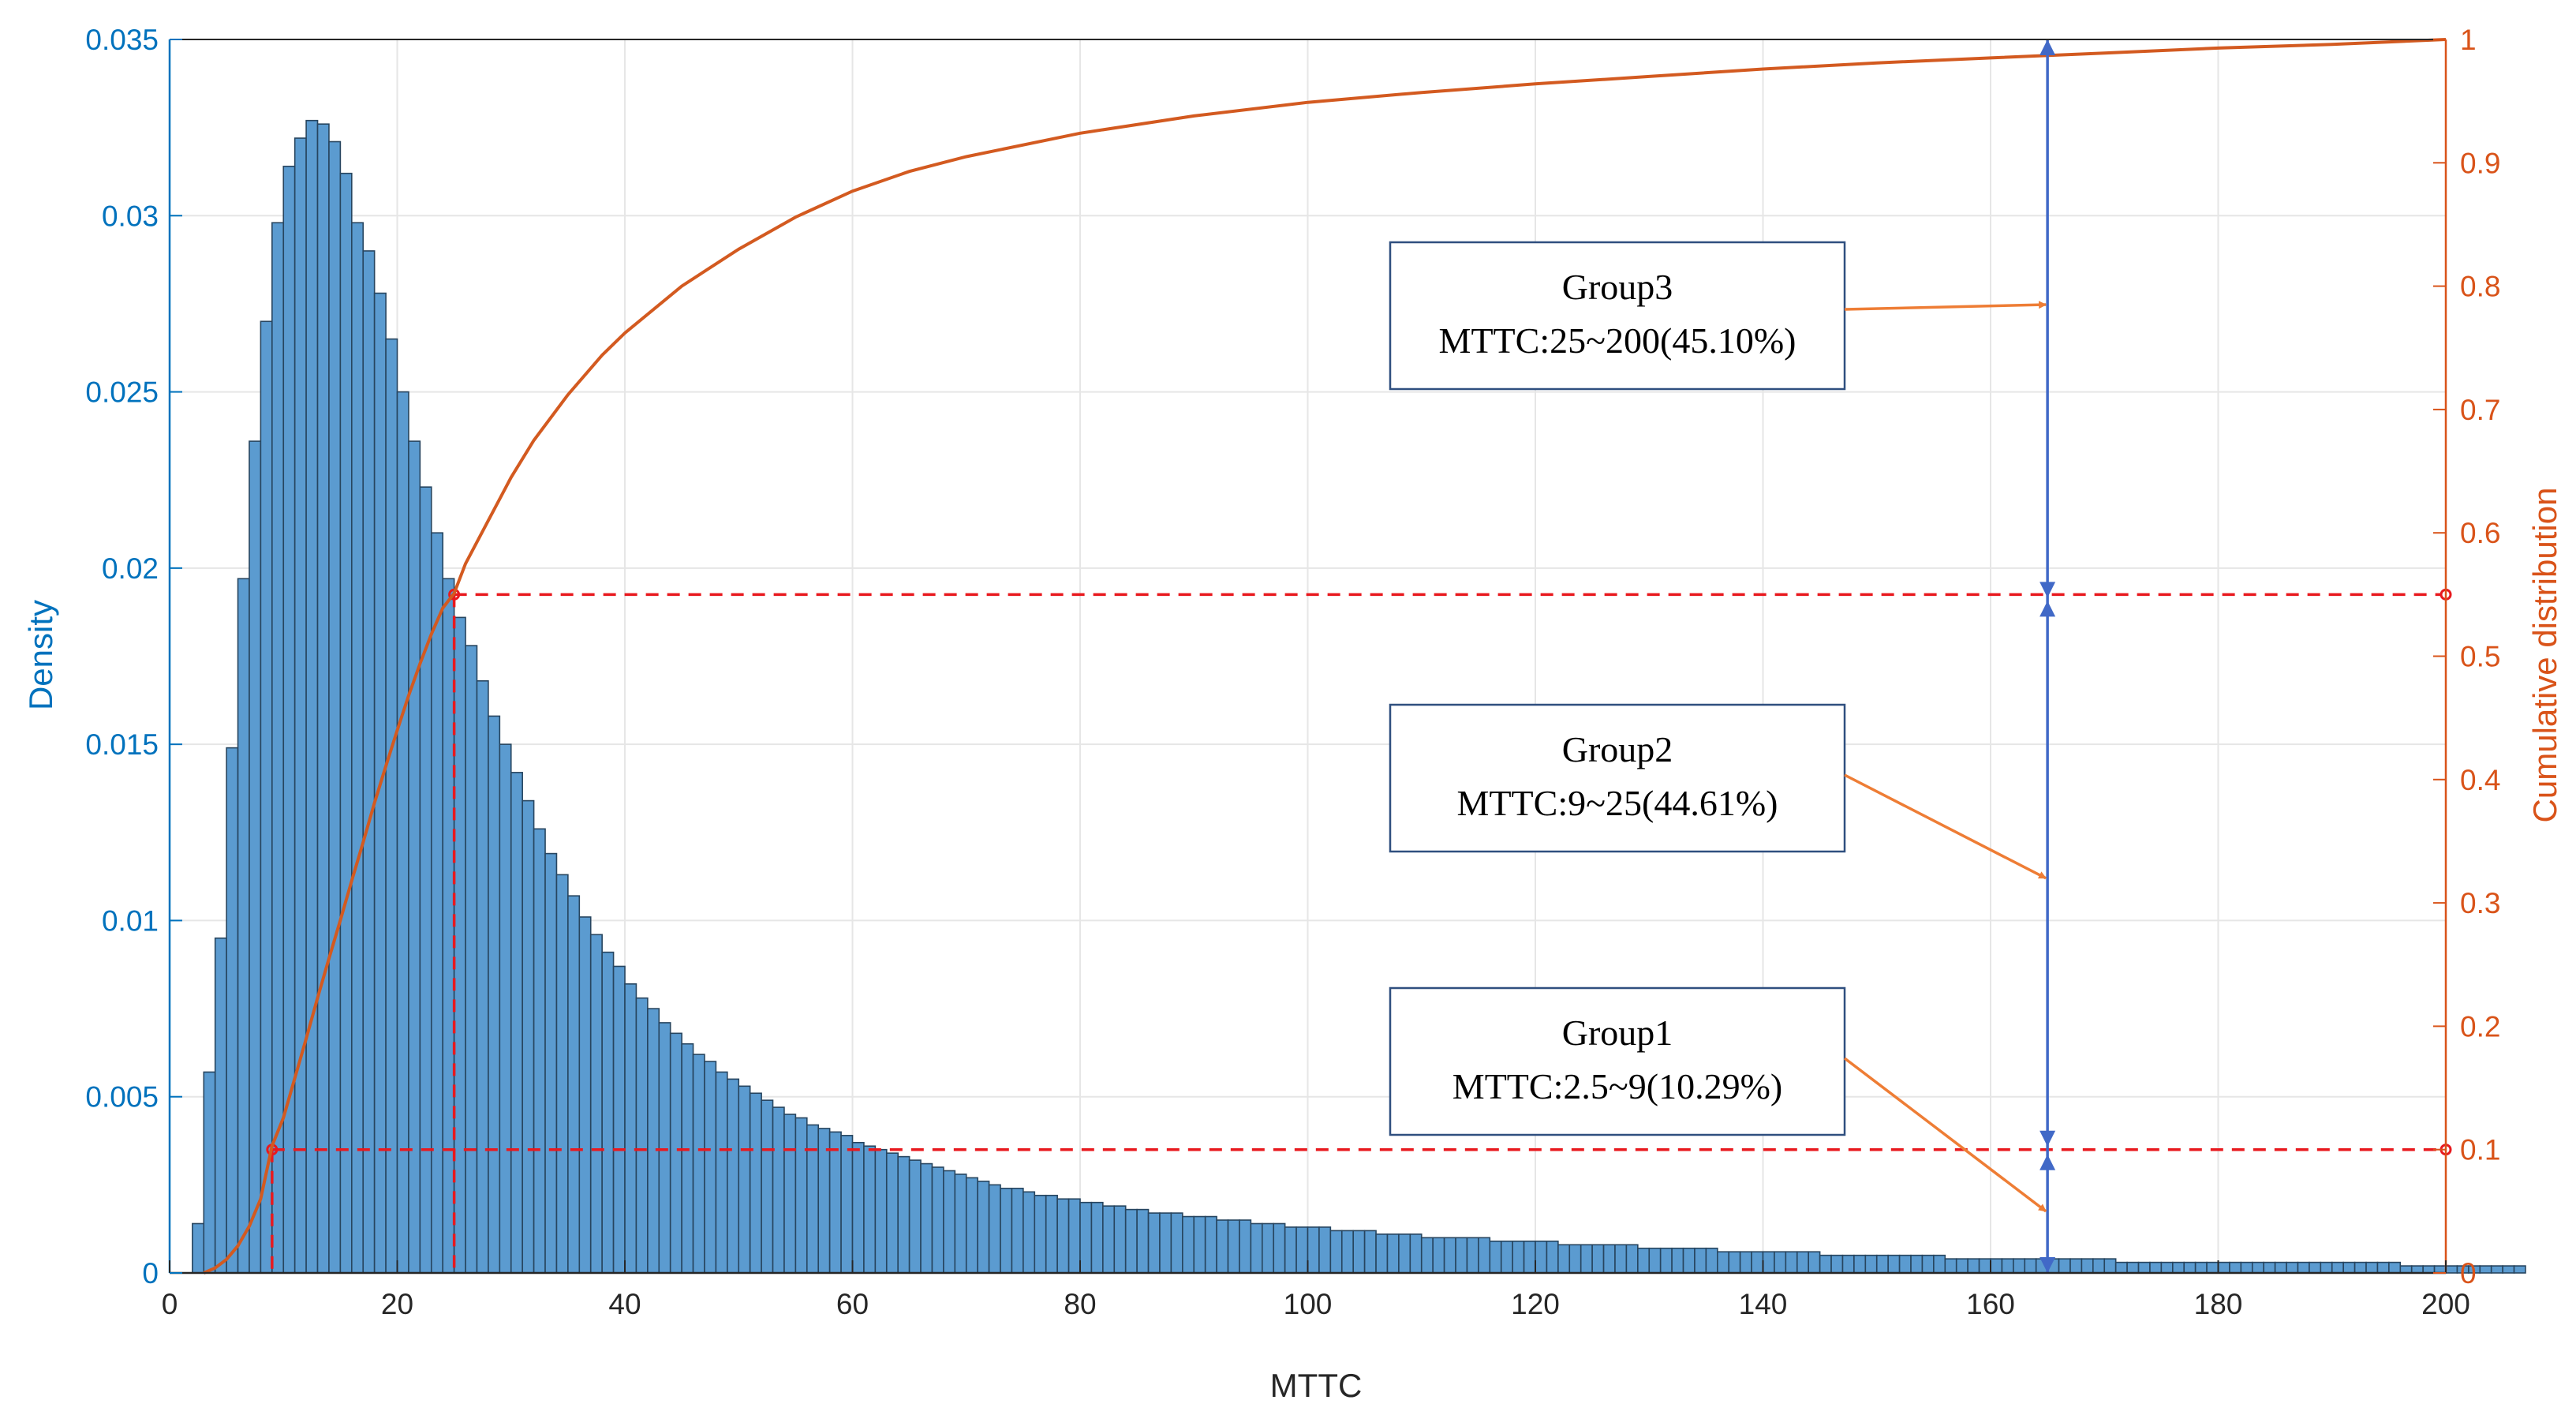 The width and height of the screenshot is (2576, 1415). Describe the element at coordinates (1946, 306) in the screenshot. I see `annotation-arrow` at that location.